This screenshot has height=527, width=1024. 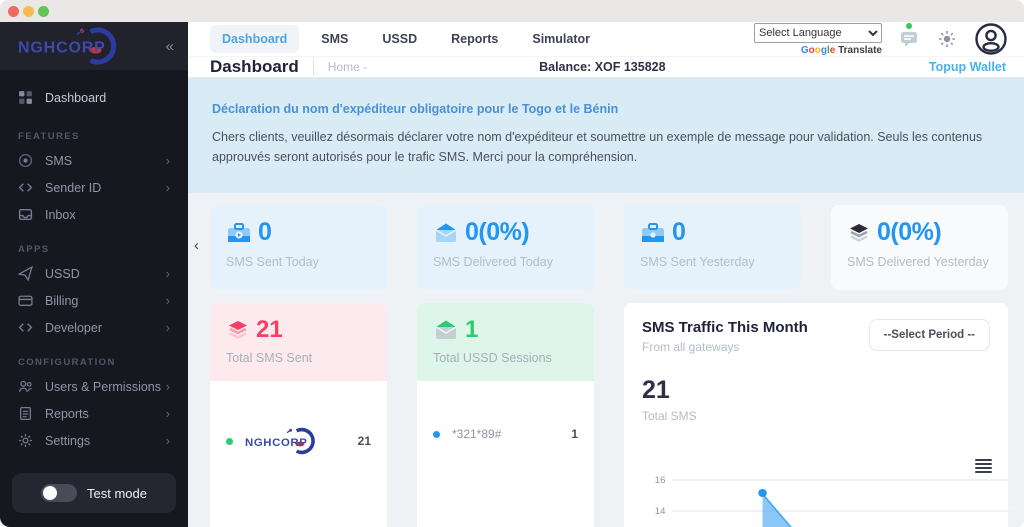 I want to click on sidebar-item-label: SMS, so click(x=59, y=160).